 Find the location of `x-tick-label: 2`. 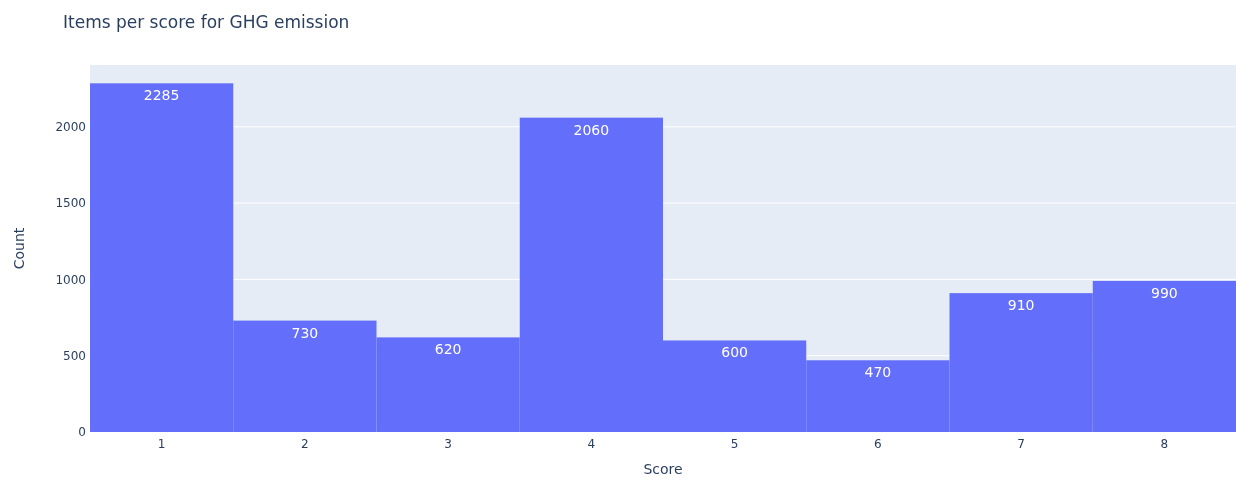

x-tick-label: 2 is located at coordinates (305, 444).